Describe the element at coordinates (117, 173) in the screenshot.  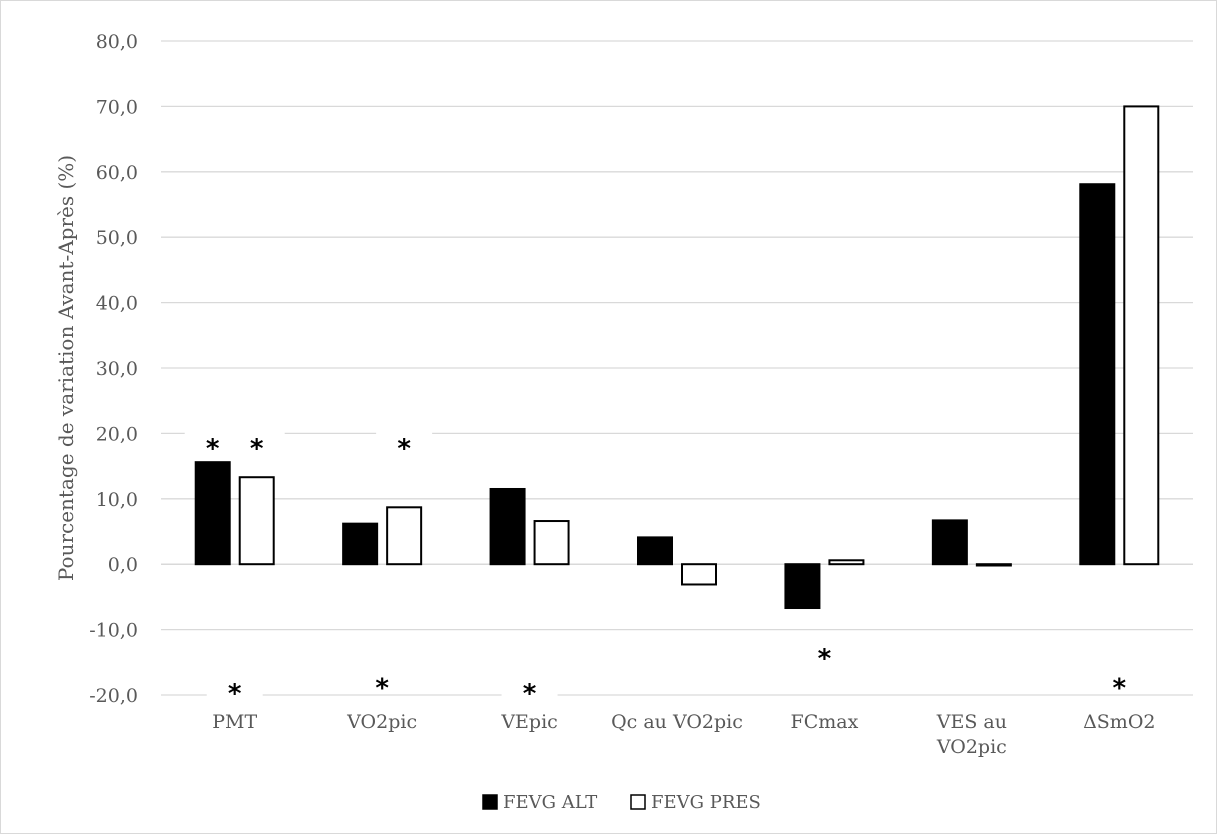
I see `y-tick-label: 60,0` at that location.